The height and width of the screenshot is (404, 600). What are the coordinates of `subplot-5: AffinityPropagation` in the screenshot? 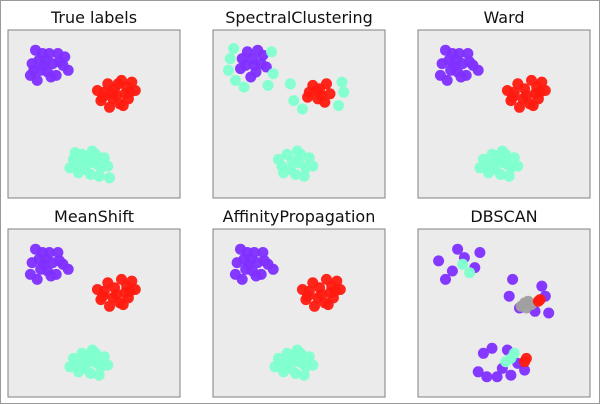 It's located at (299, 302).